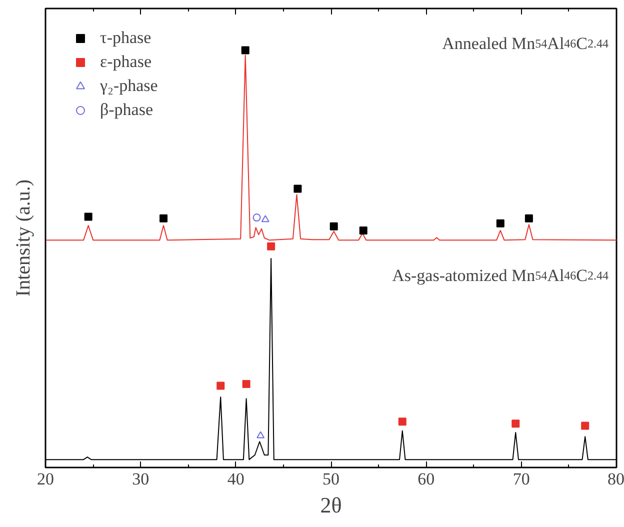  Describe the element at coordinates (331, 479) in the screenshot. I see `x-tick-label: 50` at that location.